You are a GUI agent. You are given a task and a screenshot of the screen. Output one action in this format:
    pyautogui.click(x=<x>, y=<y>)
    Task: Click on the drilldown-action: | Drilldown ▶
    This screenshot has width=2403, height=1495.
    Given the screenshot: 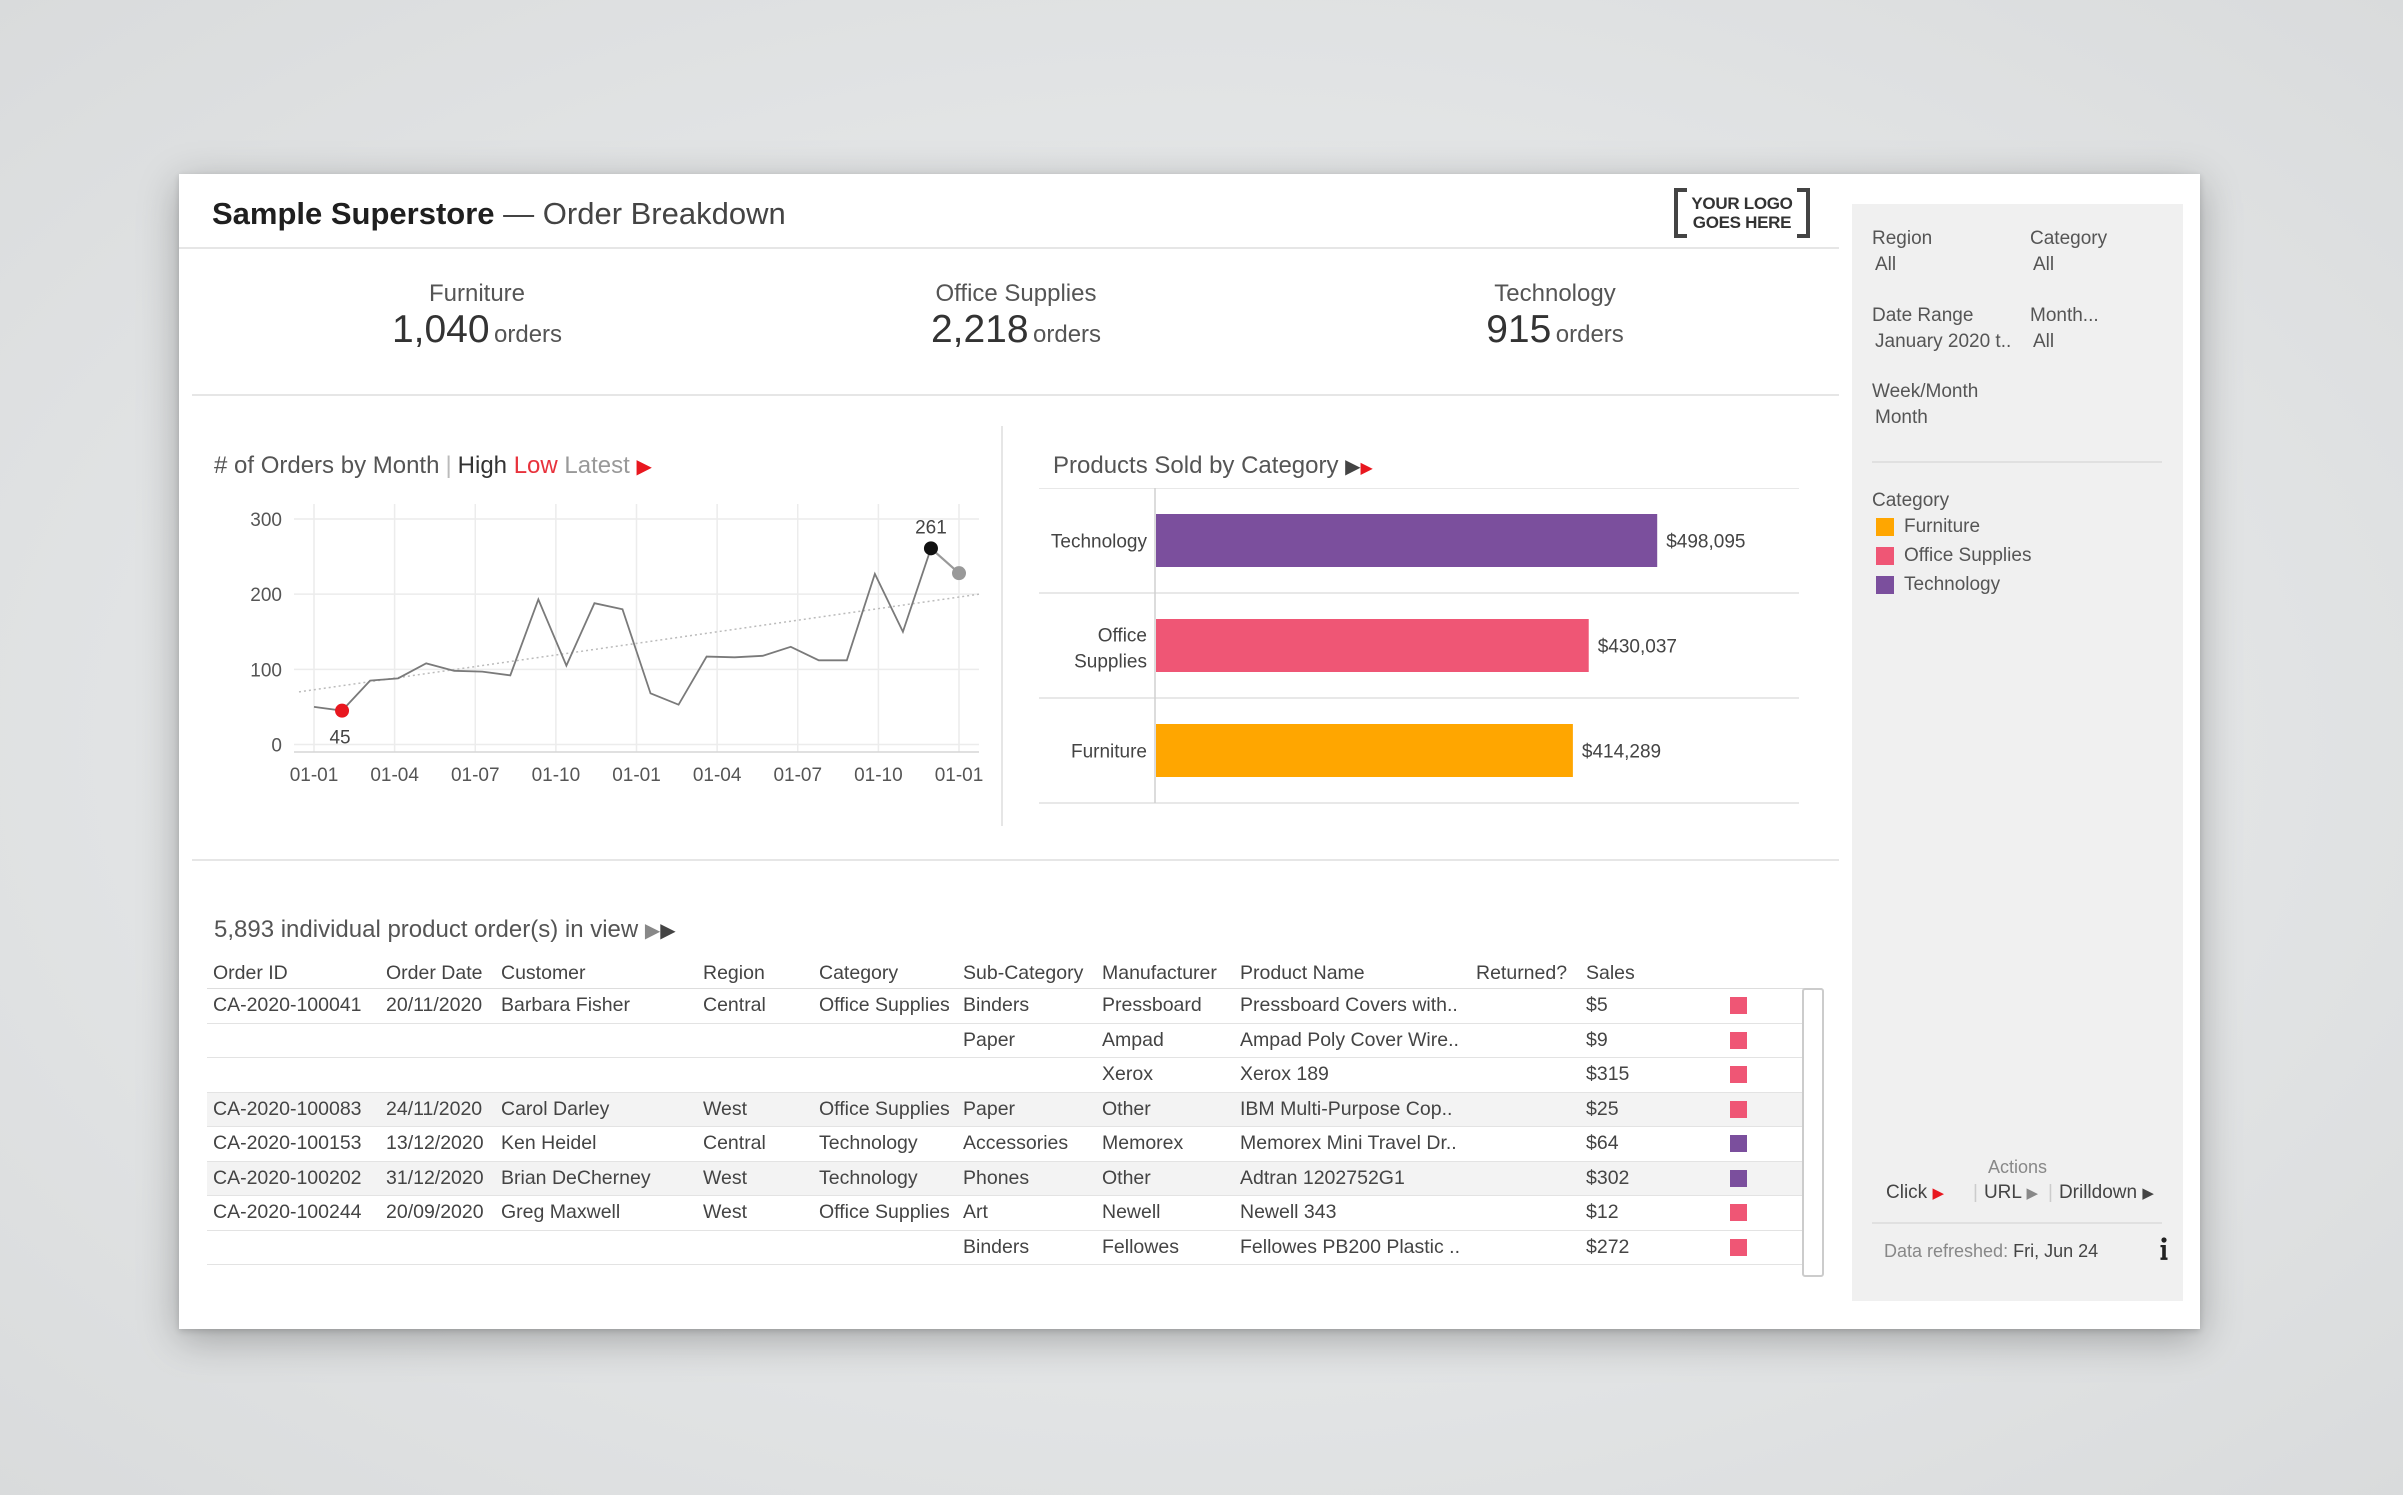 What is the action you would take?
    pyautogui.click(x=2101, y=1192)
    